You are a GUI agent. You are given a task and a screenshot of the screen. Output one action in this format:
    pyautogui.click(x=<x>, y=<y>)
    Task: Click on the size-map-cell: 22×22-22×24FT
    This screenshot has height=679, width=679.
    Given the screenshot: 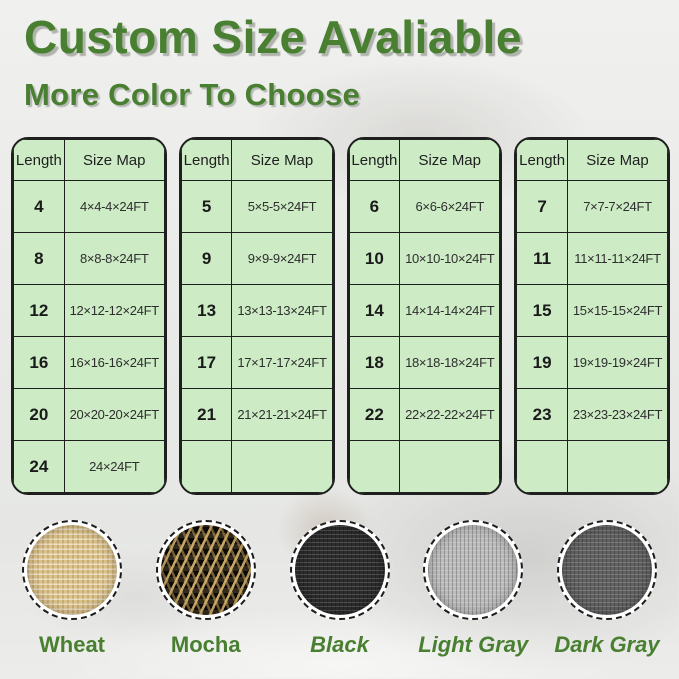 What is the action you would take?
    pyautogui.click(x=450, y=414)
    